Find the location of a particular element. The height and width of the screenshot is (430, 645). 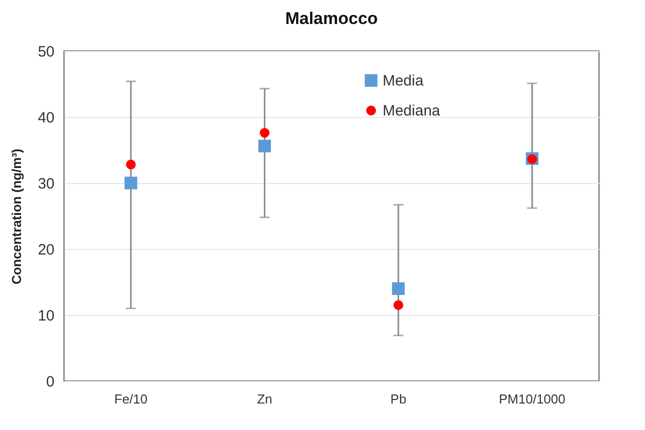

chart-title: Malamocco is located at coordinates (331, 18).